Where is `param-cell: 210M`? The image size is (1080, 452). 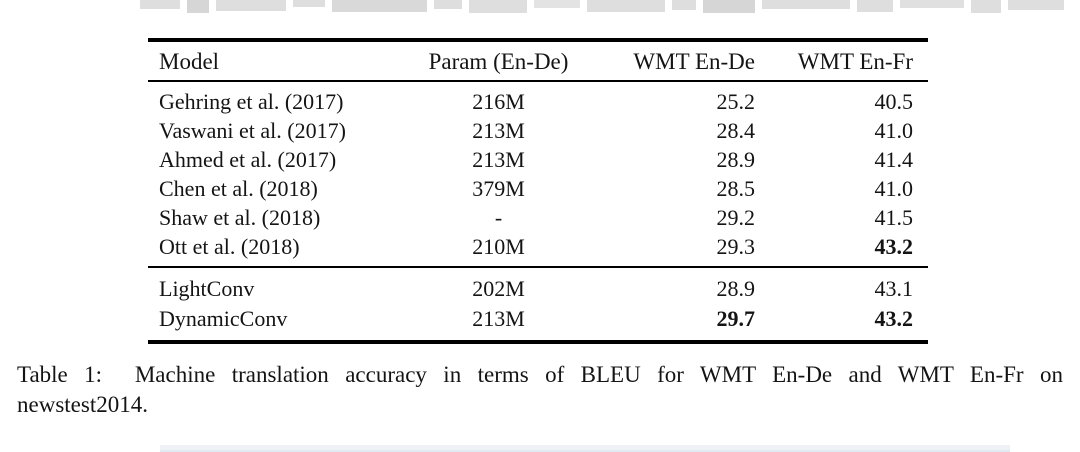
param-cell: 210M is located at coordinates (498, 246).